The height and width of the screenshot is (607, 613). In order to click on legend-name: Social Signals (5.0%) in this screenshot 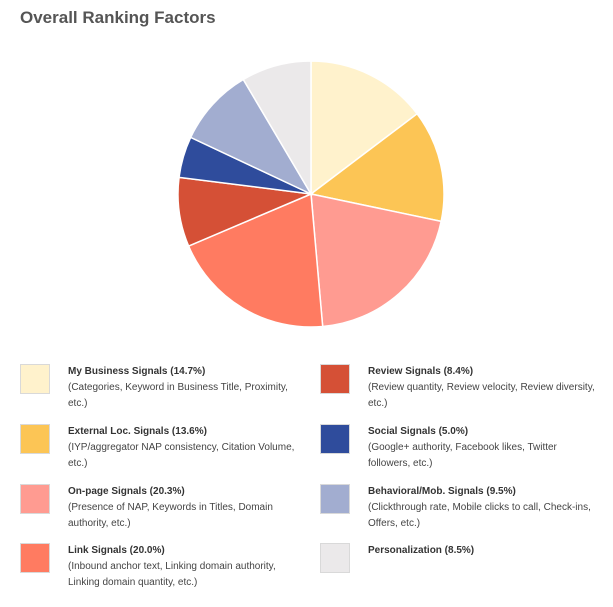, I will do `click(418, 431)`.